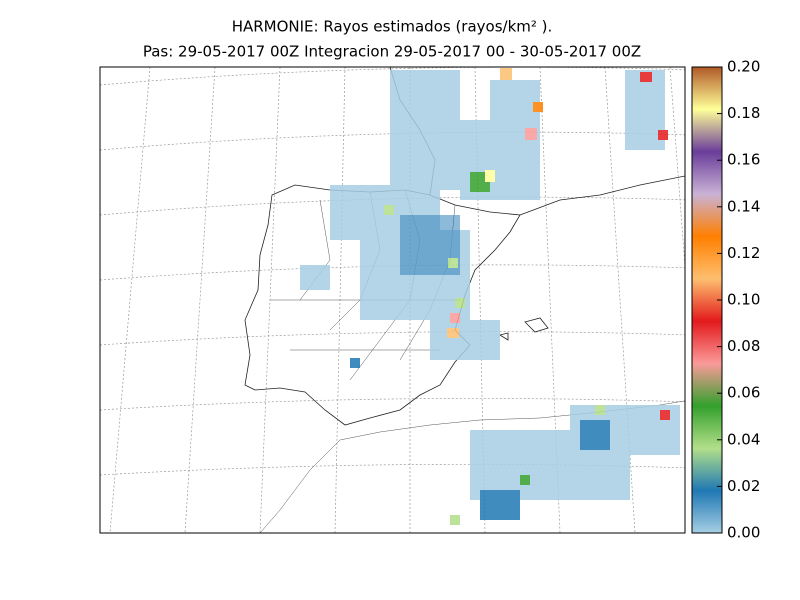 The image size is (800, 600). Describe the element at coordinates (743, 346) in the screenshot. I see `colorbar-tick-label: 0.08` at that location.